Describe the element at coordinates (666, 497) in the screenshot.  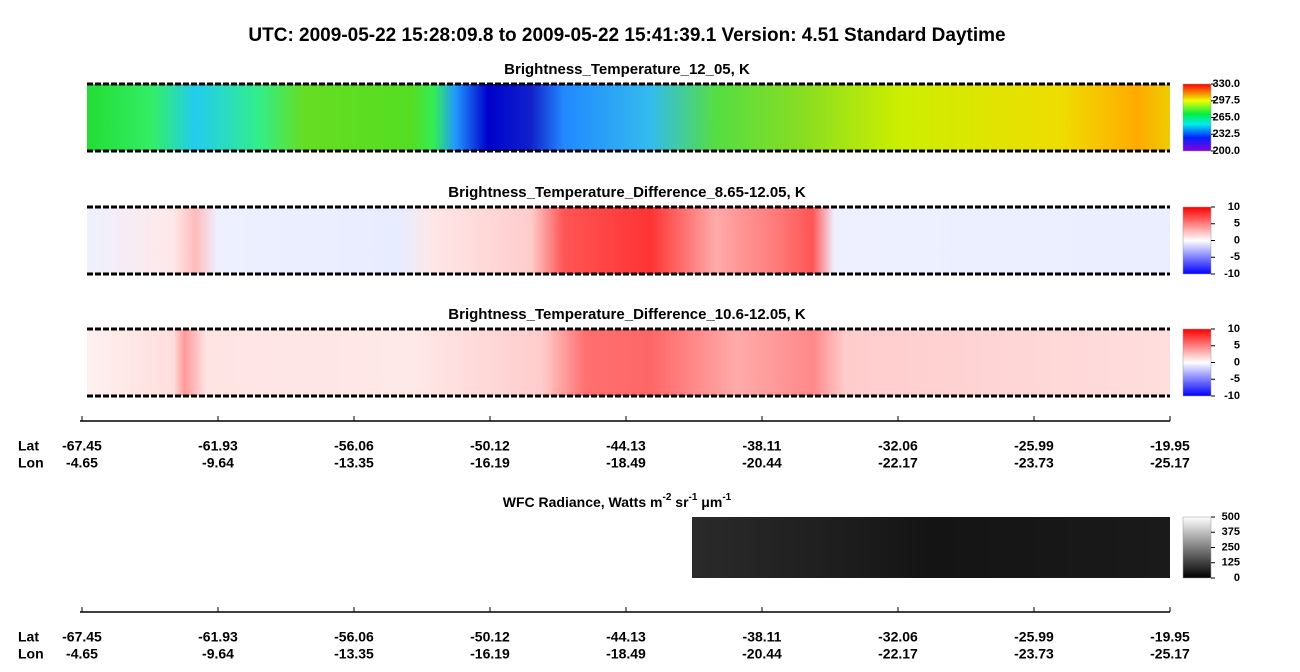
I see `title-superscript: -2` at that location.